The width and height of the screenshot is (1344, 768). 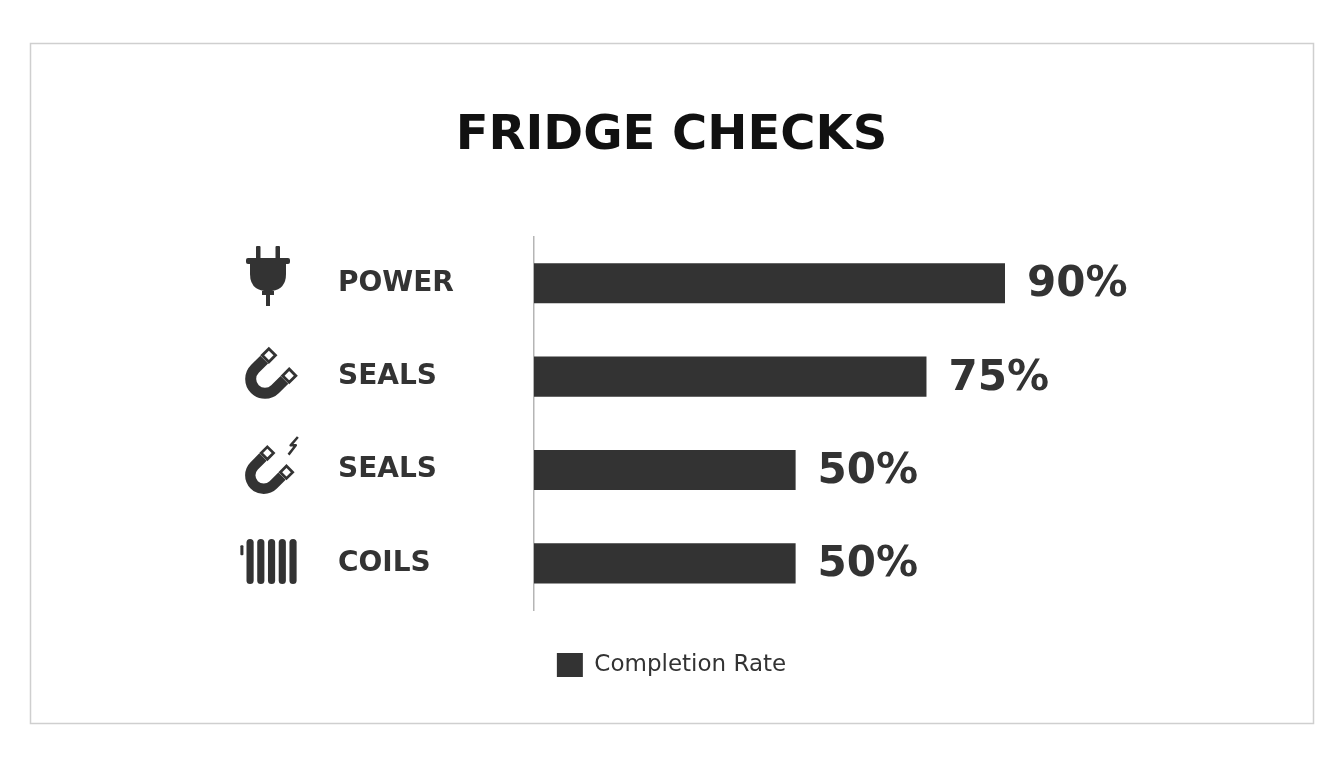 I want to click on y-tick-label: COILS, so click(x=384, y=561).